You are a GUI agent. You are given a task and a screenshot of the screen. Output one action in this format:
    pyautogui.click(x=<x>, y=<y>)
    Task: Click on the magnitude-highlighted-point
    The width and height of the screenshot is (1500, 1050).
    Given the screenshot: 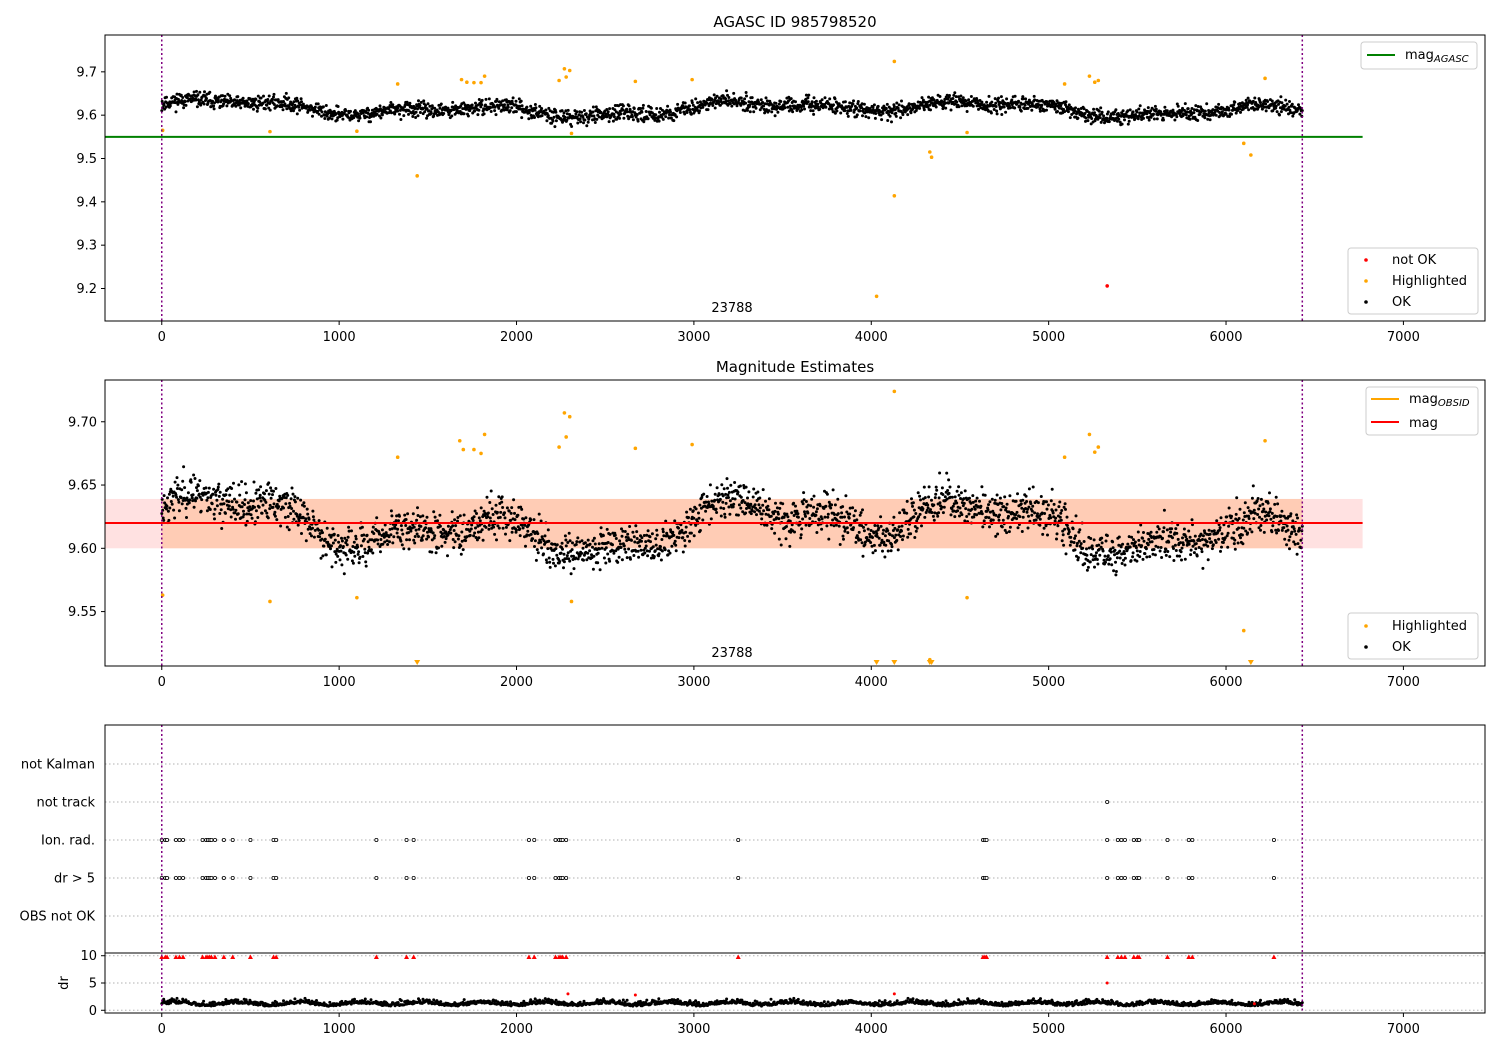 What is the action you would take?
    pyautogui.click(x=1265, y=440)
    